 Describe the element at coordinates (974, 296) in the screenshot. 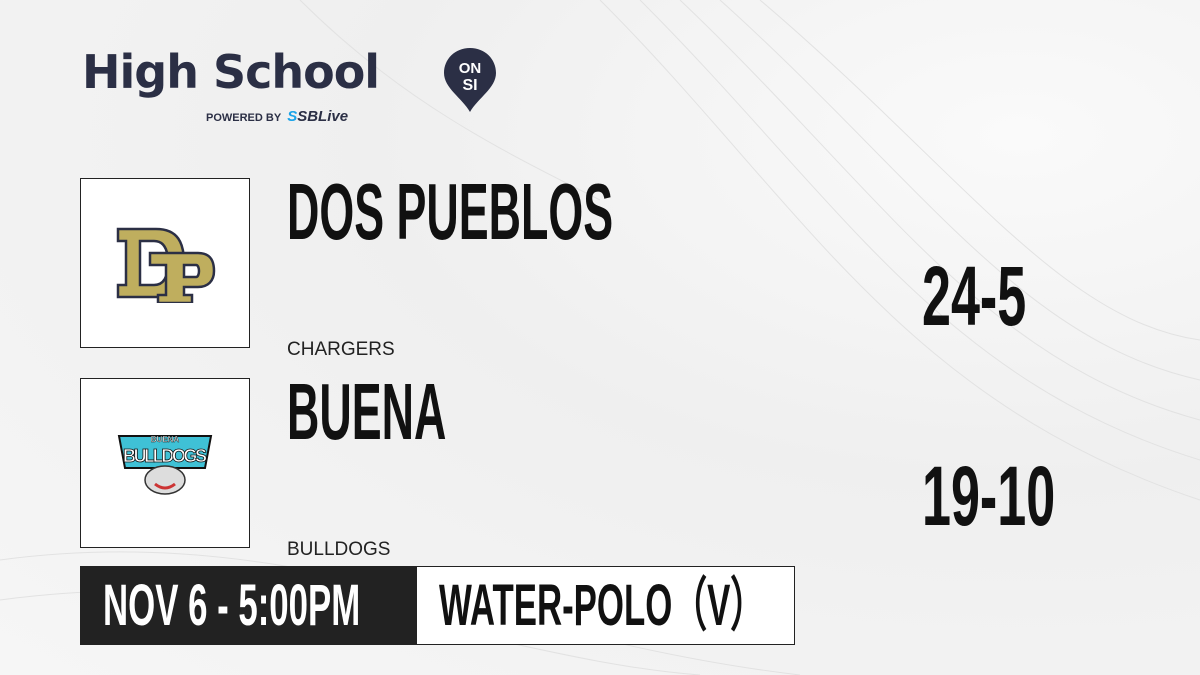

I see `team-record-home: 24-5` at that location.